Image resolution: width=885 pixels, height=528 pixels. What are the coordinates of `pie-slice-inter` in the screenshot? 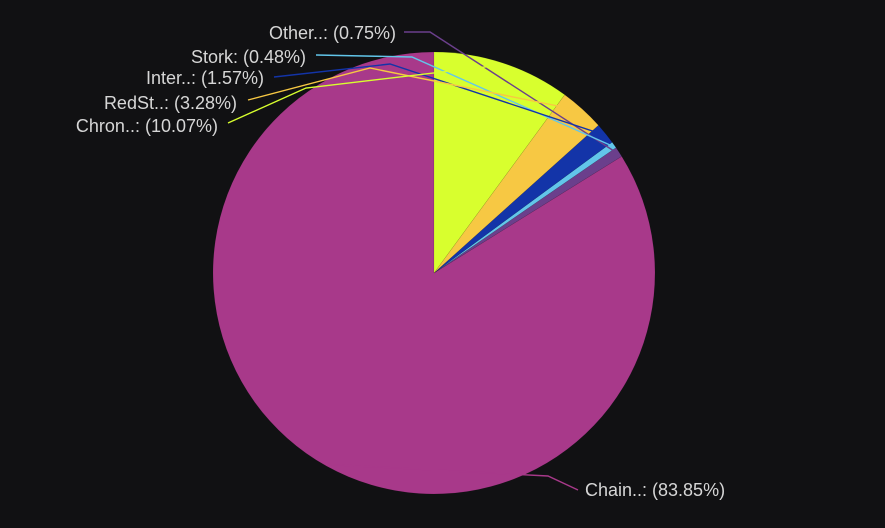 It's located at (523, 199).